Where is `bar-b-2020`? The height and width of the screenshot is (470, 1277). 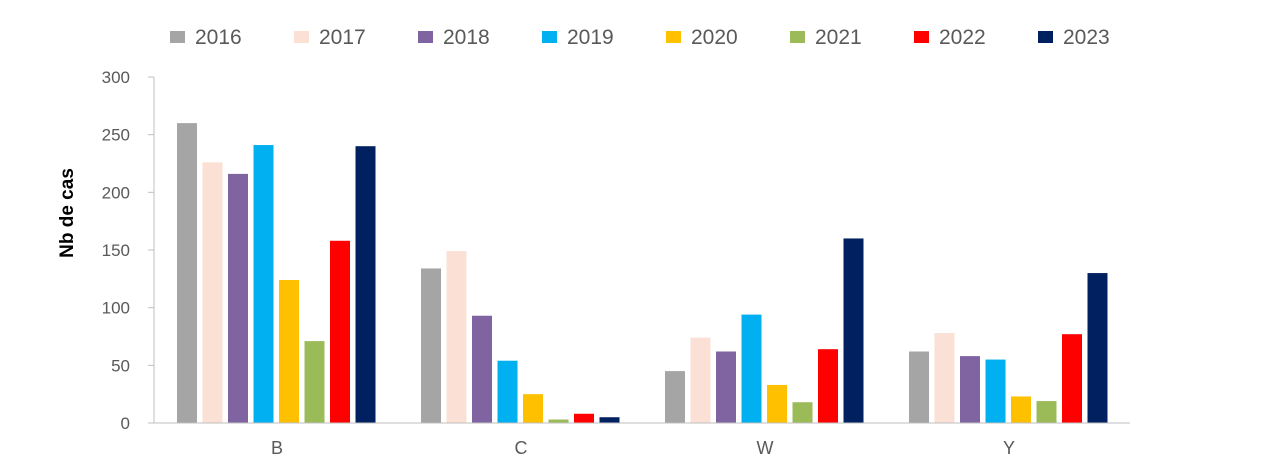 bar-b-2020 is located at coordinates (289, 351).